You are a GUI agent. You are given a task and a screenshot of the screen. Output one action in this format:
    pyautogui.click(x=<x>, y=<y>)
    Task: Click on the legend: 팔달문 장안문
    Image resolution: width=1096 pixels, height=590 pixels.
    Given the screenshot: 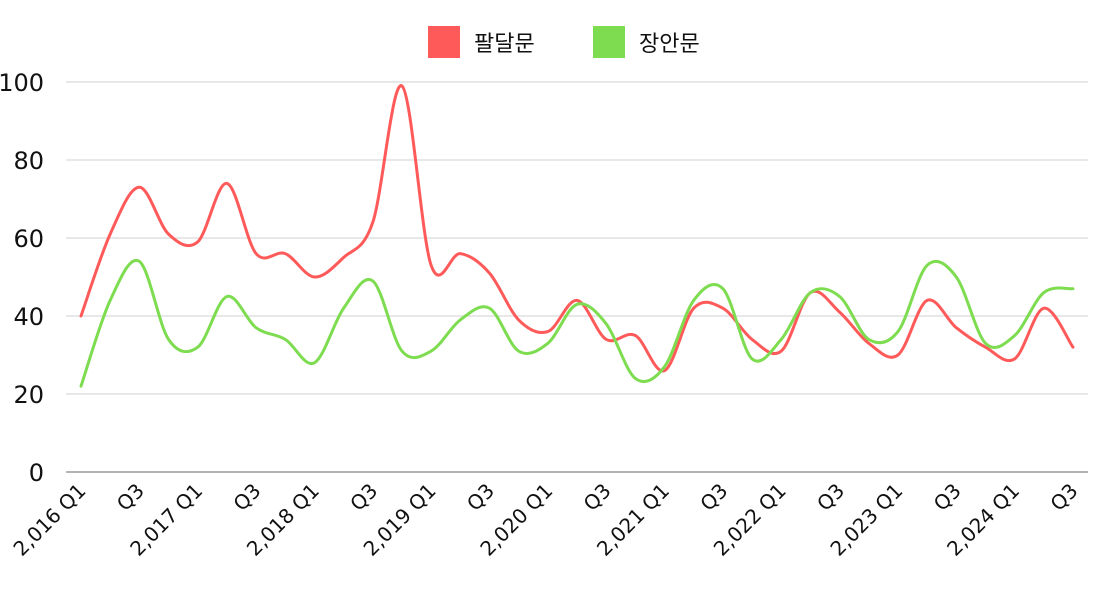 What is the action you would take?
    pyautogui.click(x=564, y=42)
    